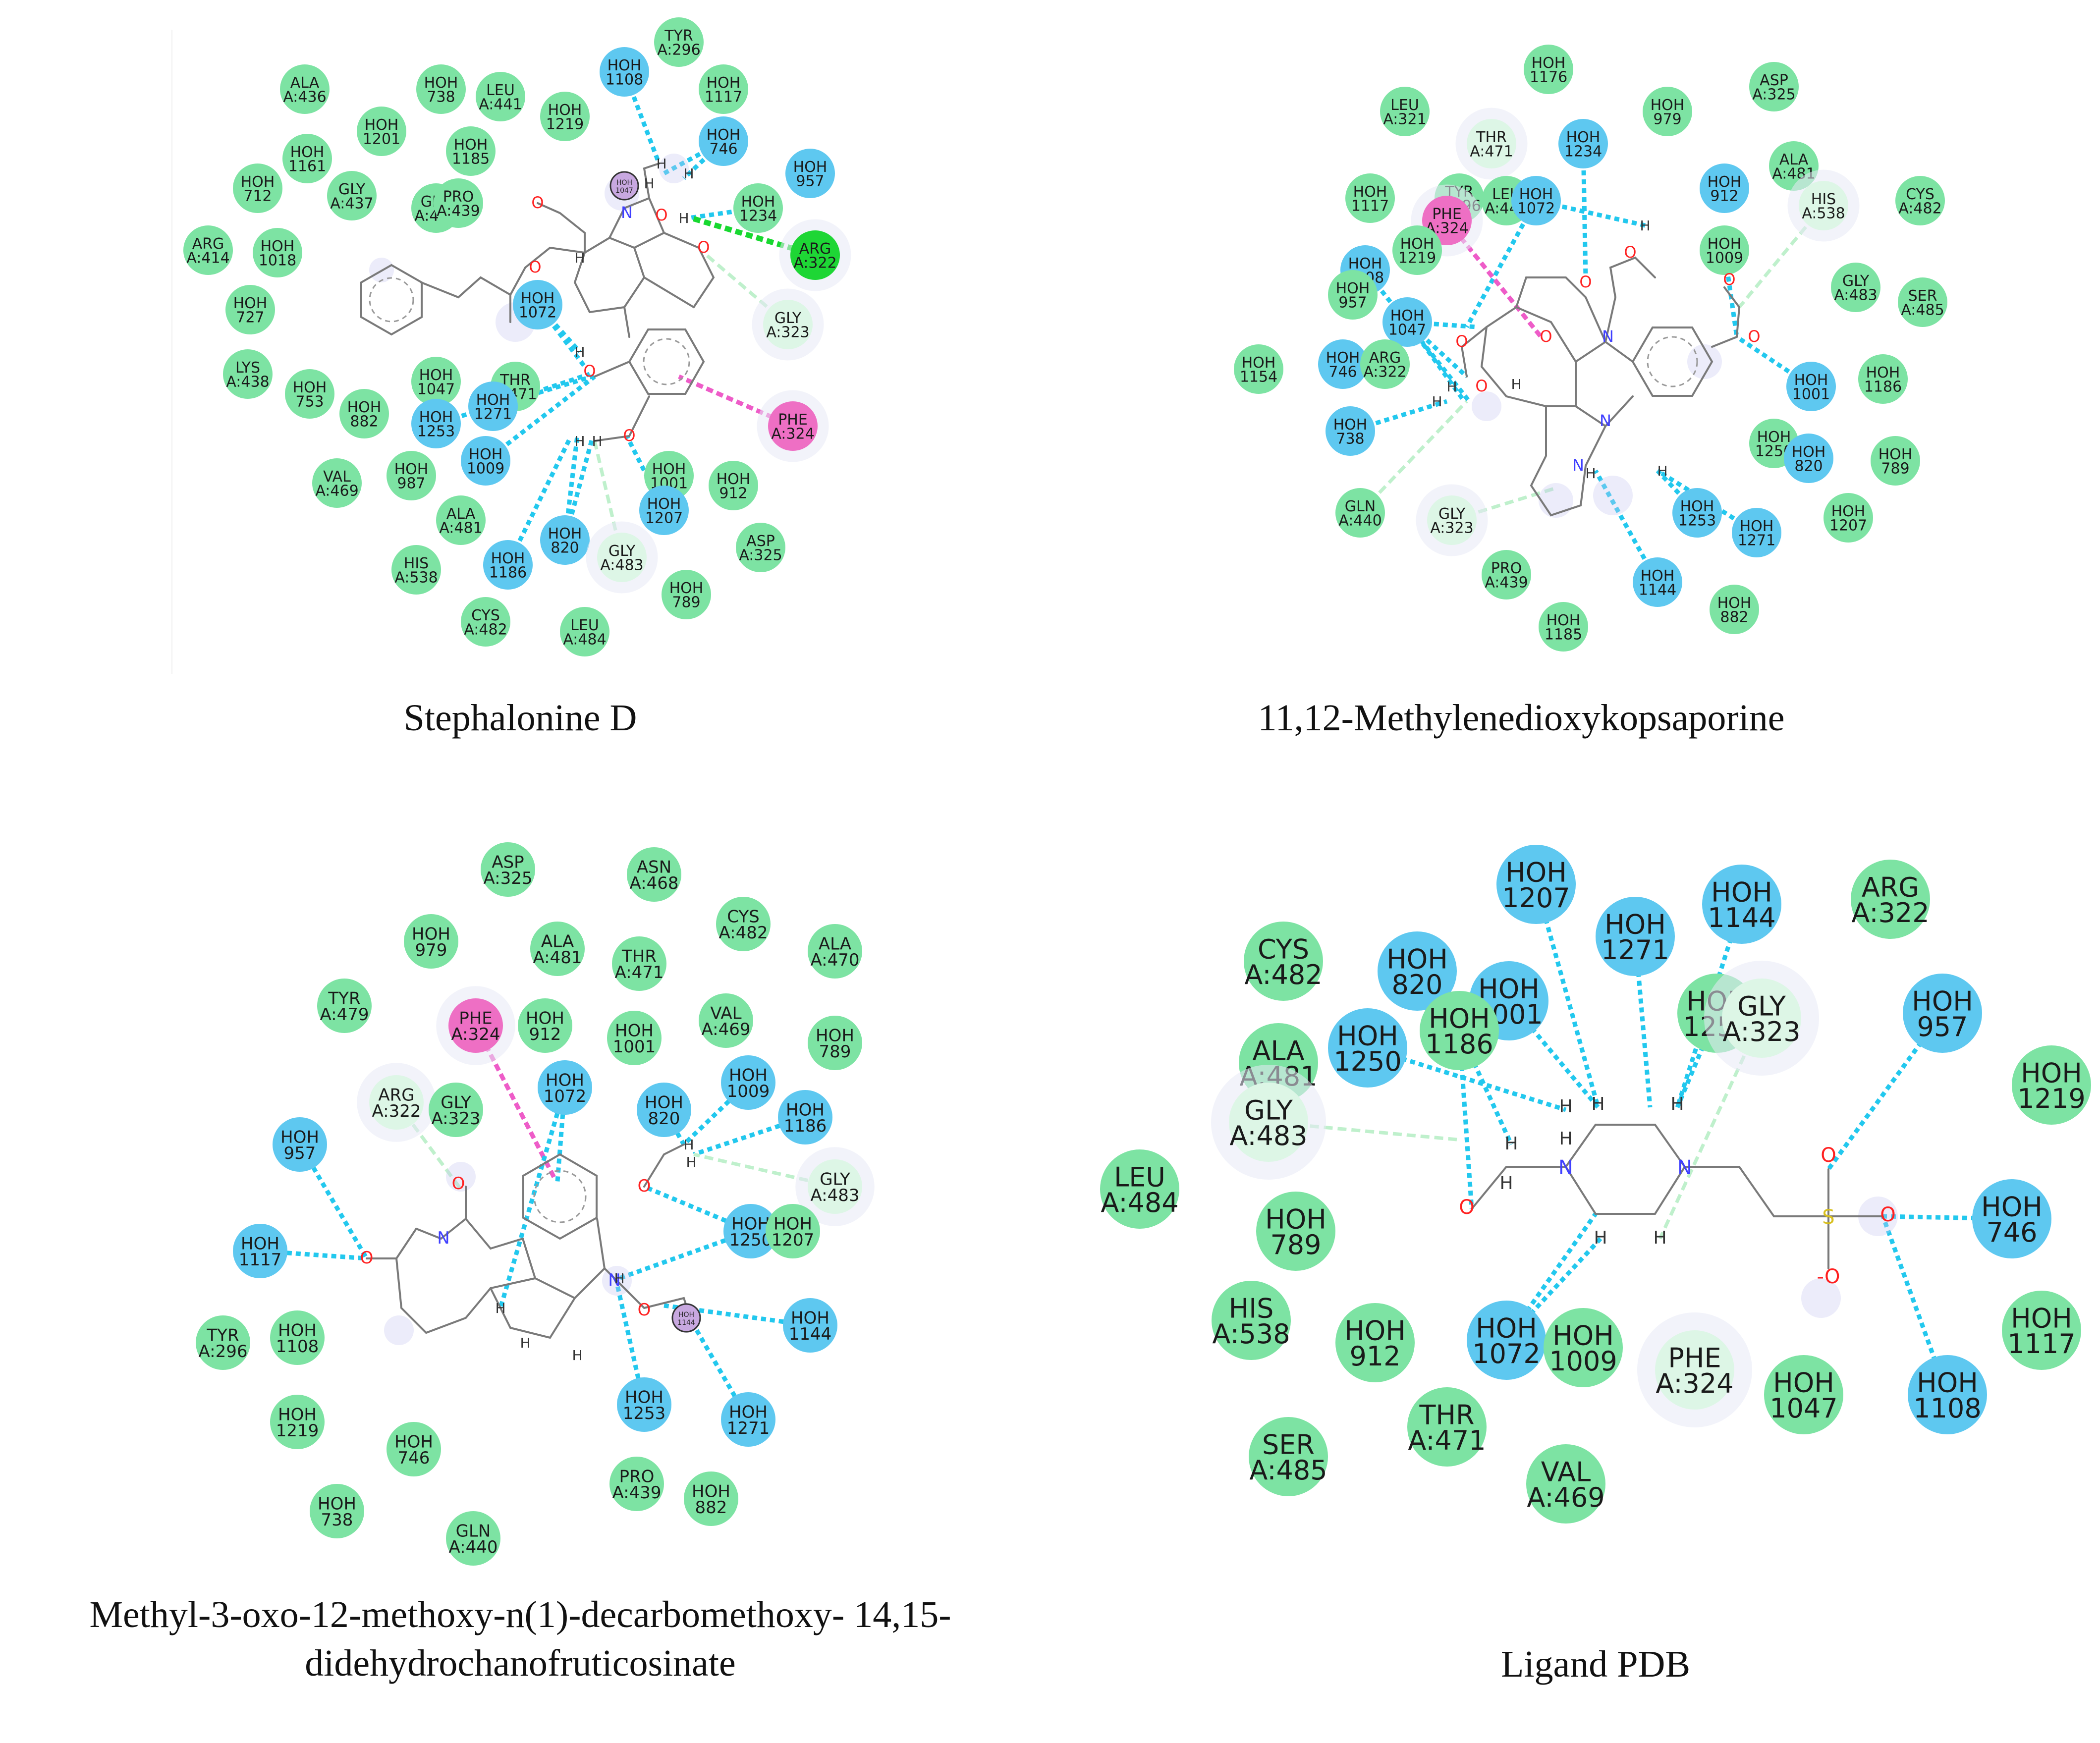  What do you see at coordinates (1828, 1276) in the screenshot?
I see `atom-label-om: -O` at bounding box center [1828, 1276].